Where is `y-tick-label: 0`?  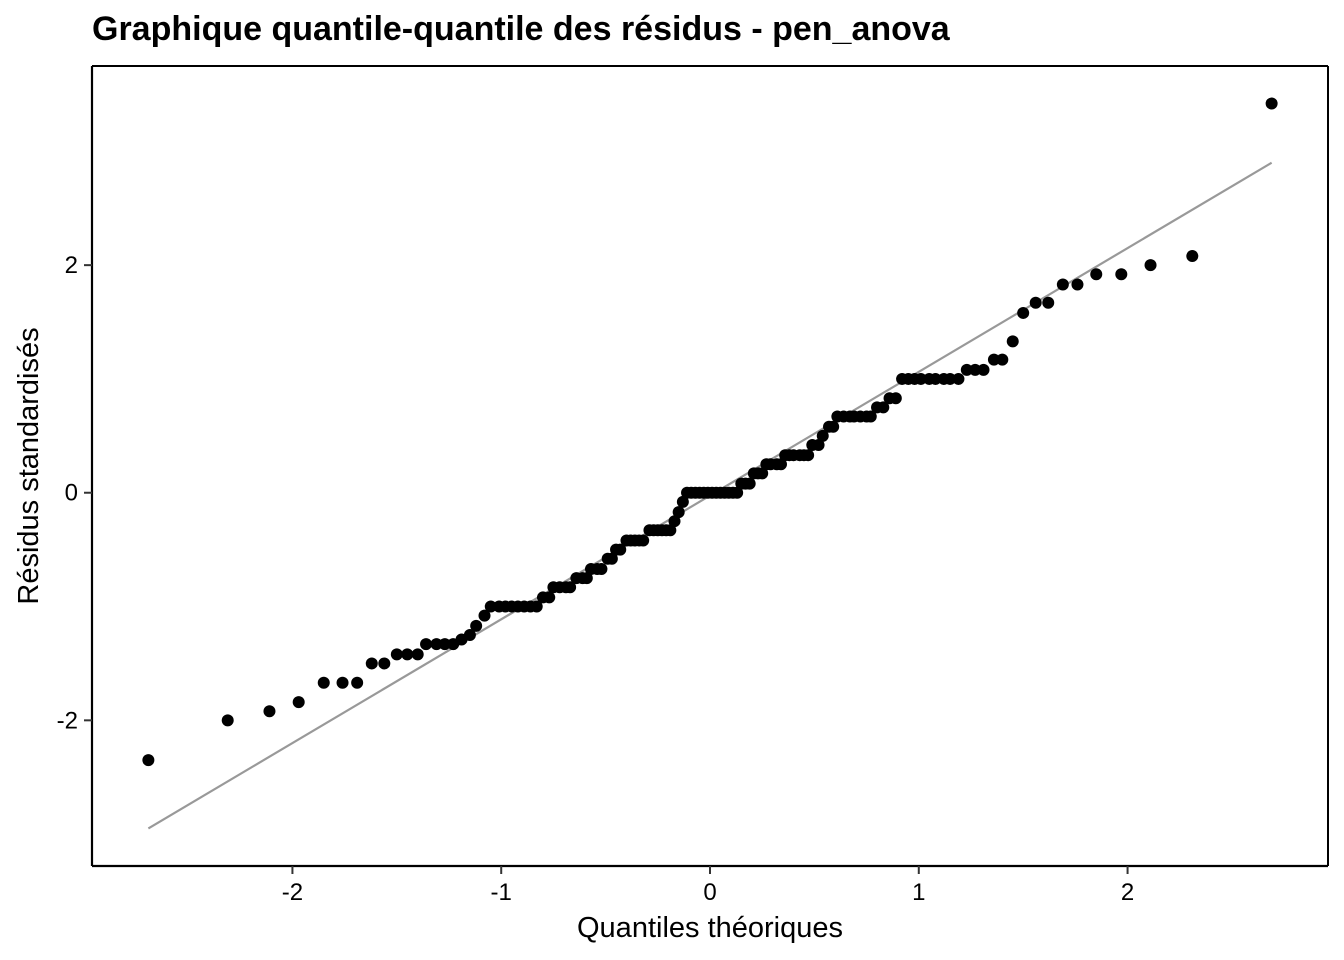 y-tick-label: 0 is located at coordinates (71, 493).